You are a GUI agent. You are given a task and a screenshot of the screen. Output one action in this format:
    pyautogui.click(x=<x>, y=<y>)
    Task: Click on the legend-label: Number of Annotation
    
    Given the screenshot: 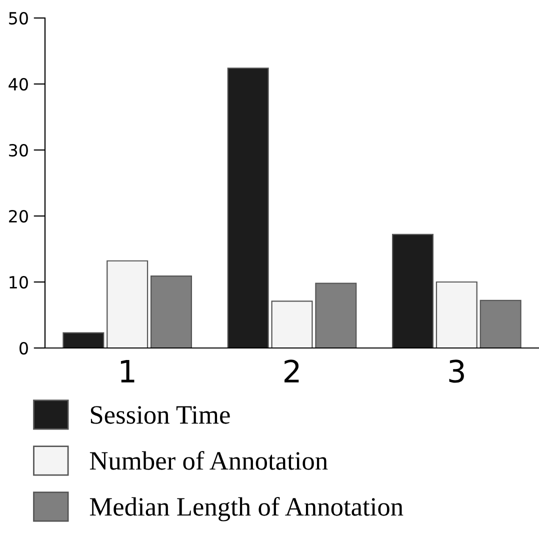 What is the action you would take?
    pyautogui.click(x=209, y=460)
    